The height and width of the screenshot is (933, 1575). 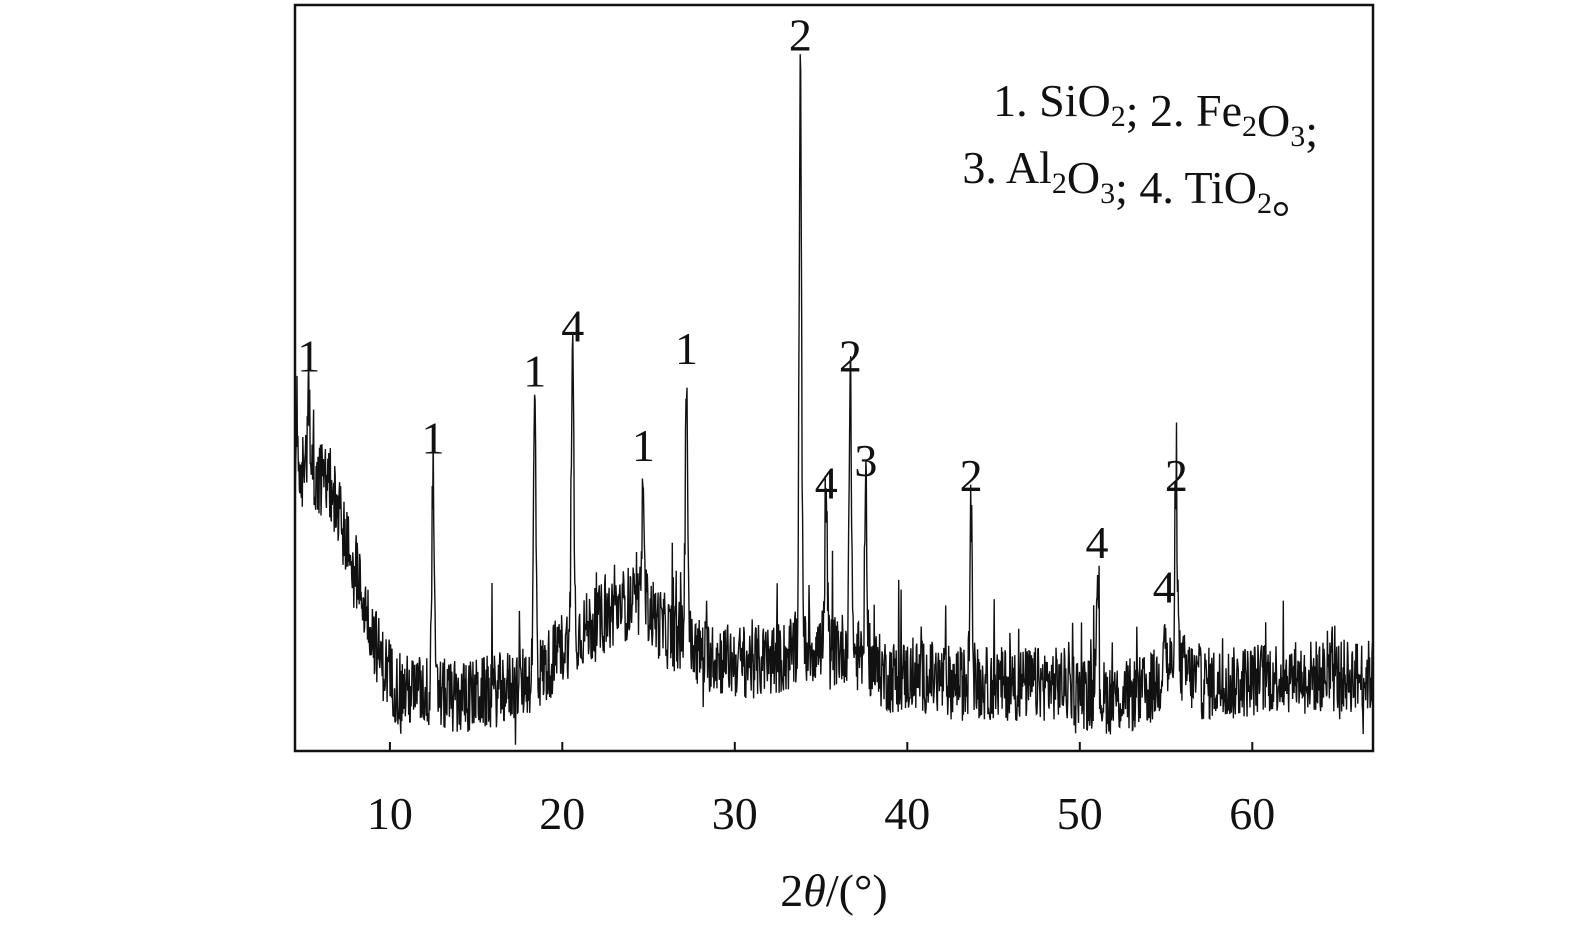 I want to click on peak-label: 3, so click(x=865, y=460).